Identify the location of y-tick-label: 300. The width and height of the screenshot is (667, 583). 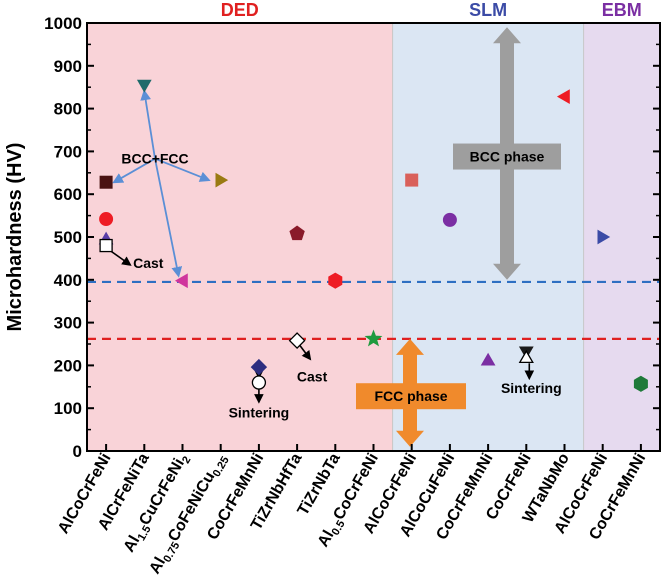
(68, 323).